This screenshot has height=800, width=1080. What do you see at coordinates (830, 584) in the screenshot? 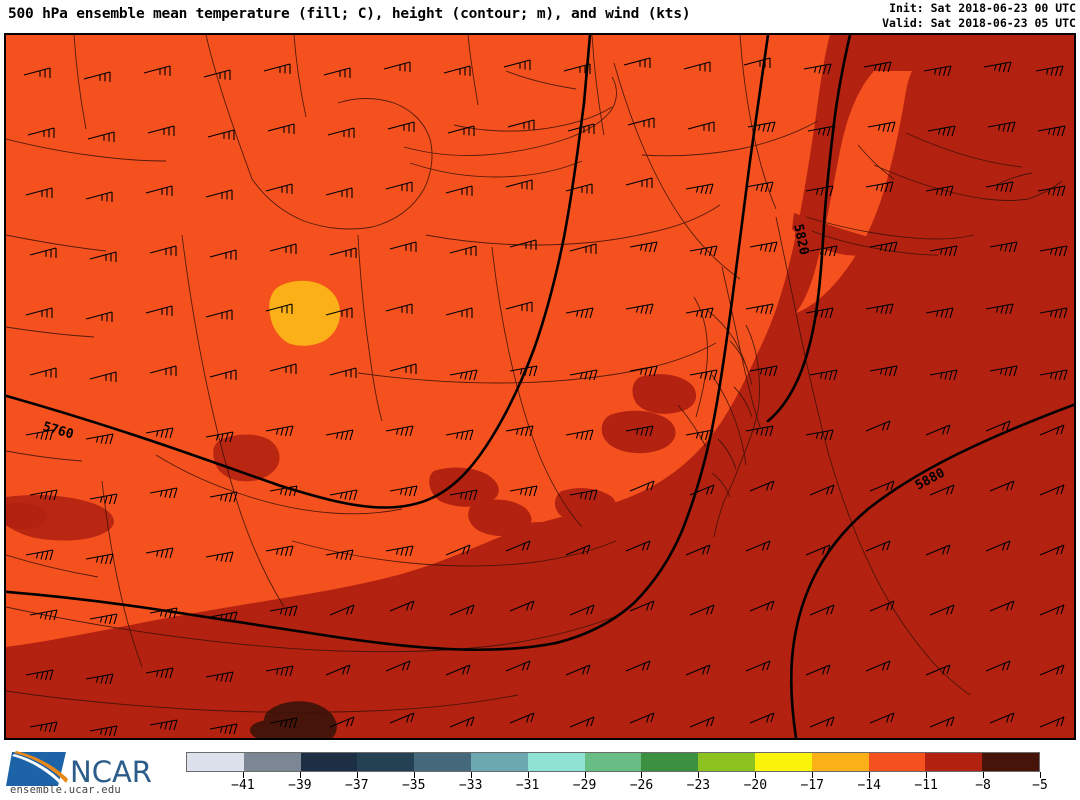
I see `contour-5880-b` at bounding box center [830, 584].